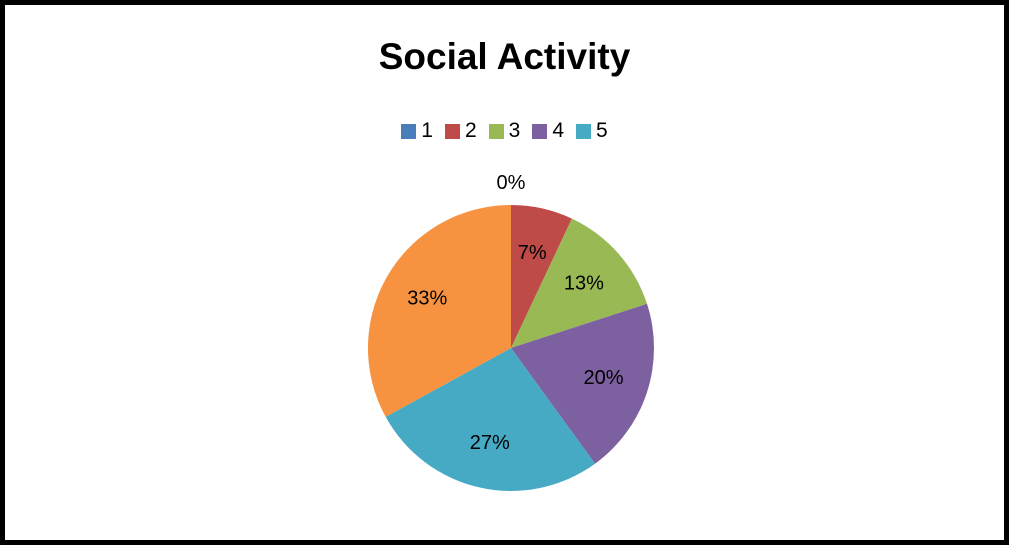  Describe the element at coordinates (558, 130) in the screenshot. I see `legend-label: 4` at that location.